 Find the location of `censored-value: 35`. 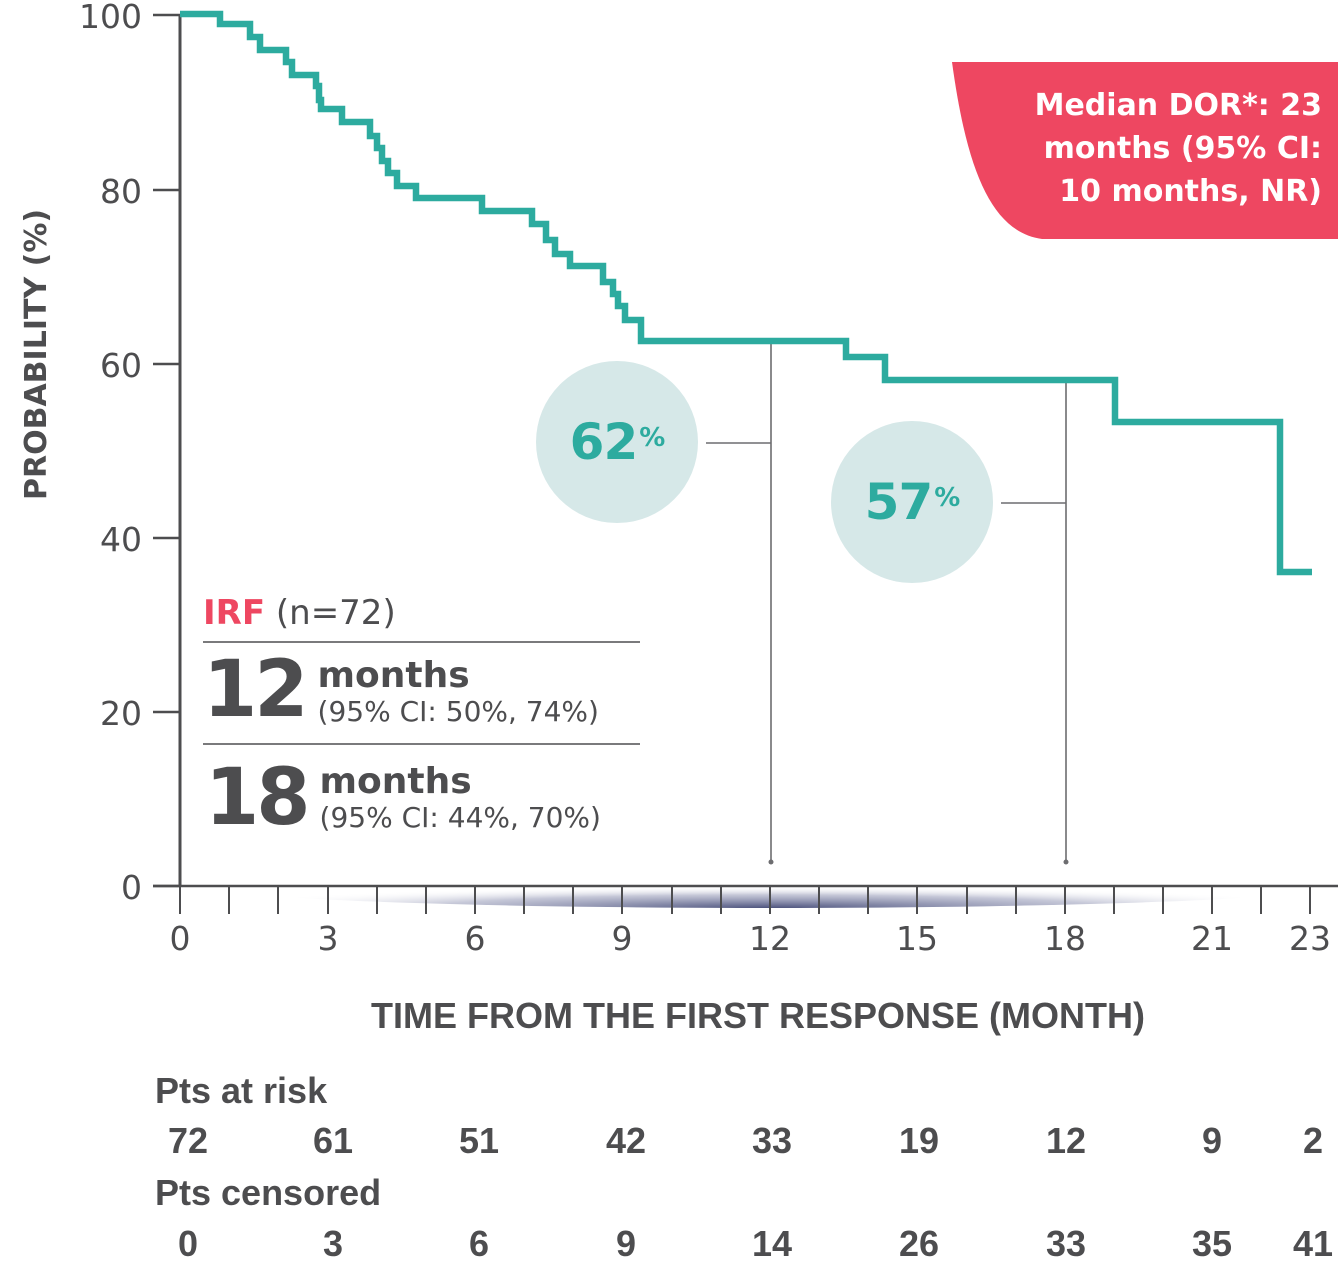

censored-value: 35 is located at coordinates (1212, 1243).